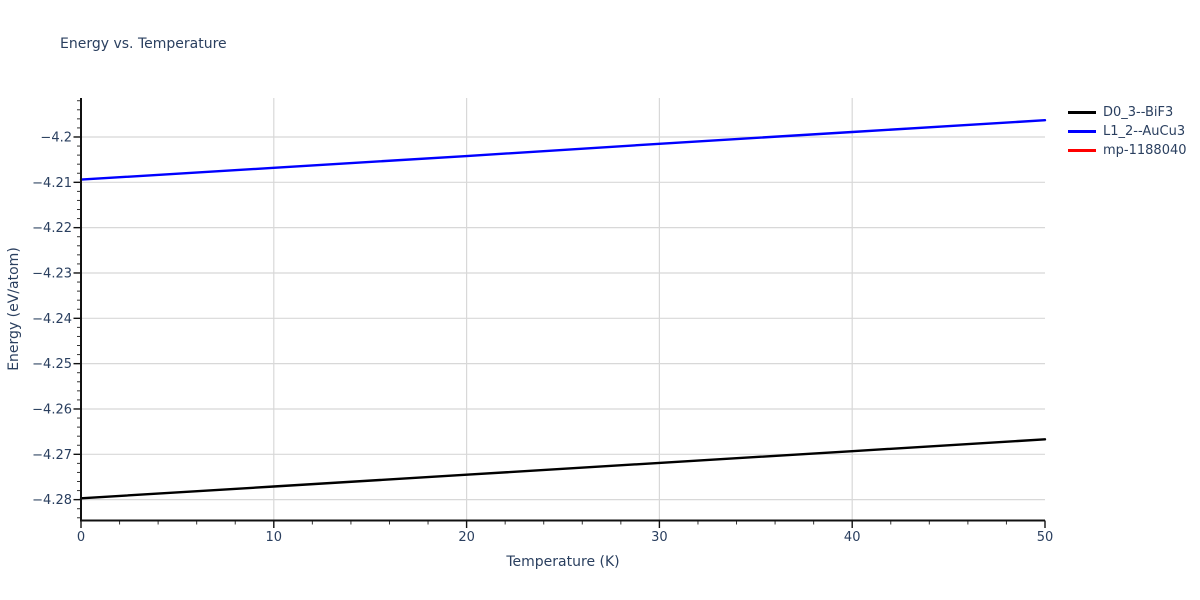 The image size is (1200, 600). I want to click on x-tick-label: 0, so click(81, 537).